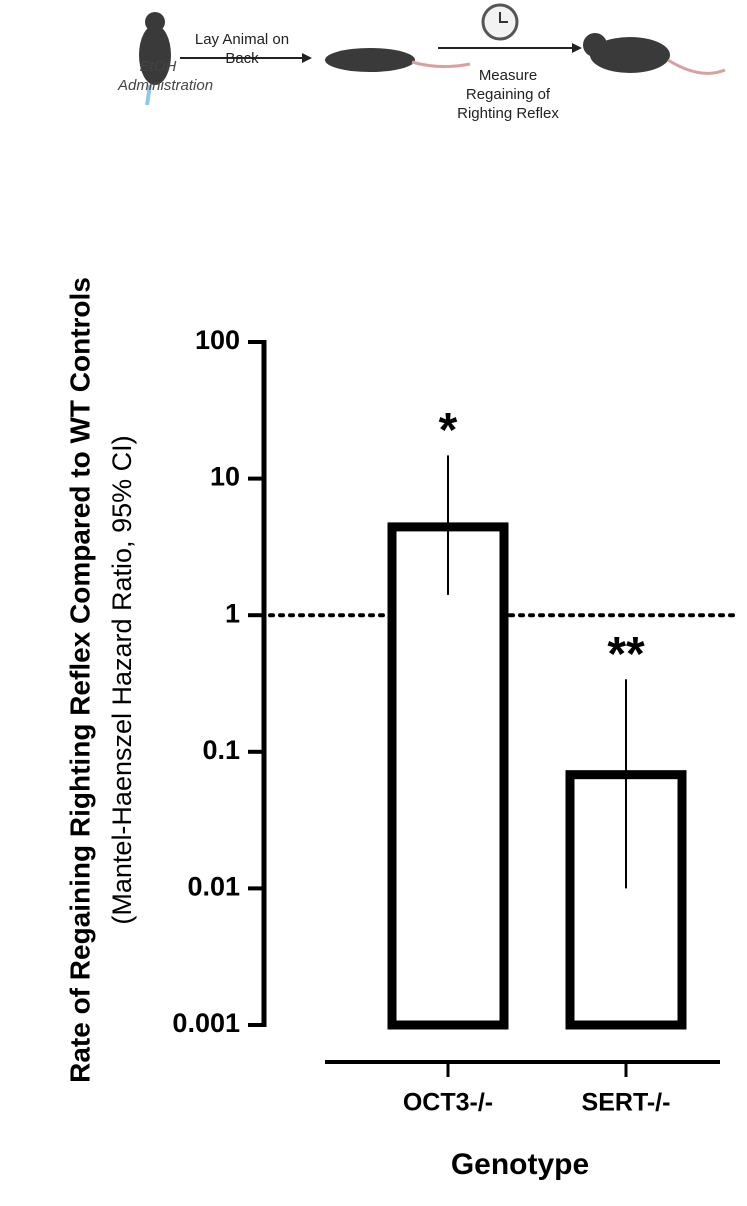  Describe the element at coordinates (503, 17) in the screenshot. I see `clock-hands` at that location.